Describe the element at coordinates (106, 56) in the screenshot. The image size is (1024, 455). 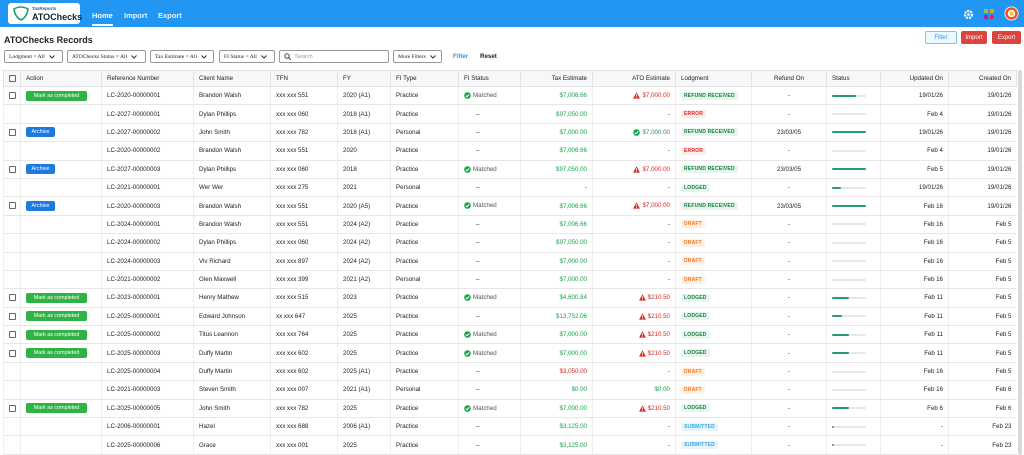
I see `filter-select: ATOChecks Status = All` at that location.